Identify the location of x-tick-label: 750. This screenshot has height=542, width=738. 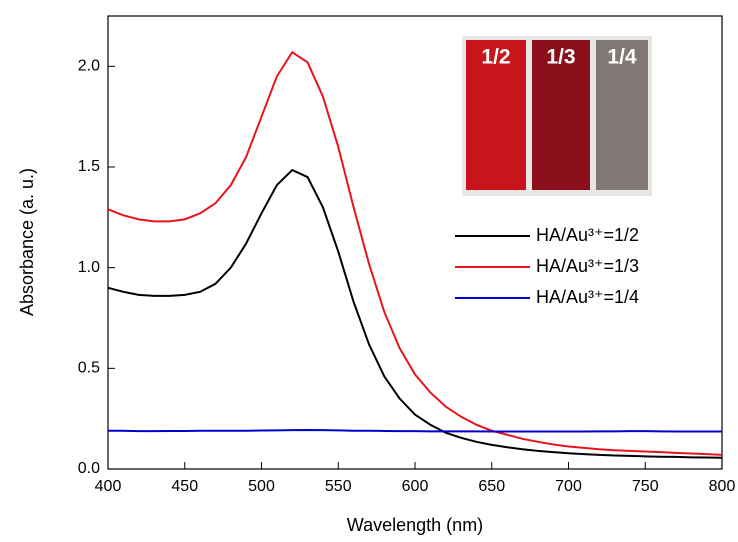
(645, 486).